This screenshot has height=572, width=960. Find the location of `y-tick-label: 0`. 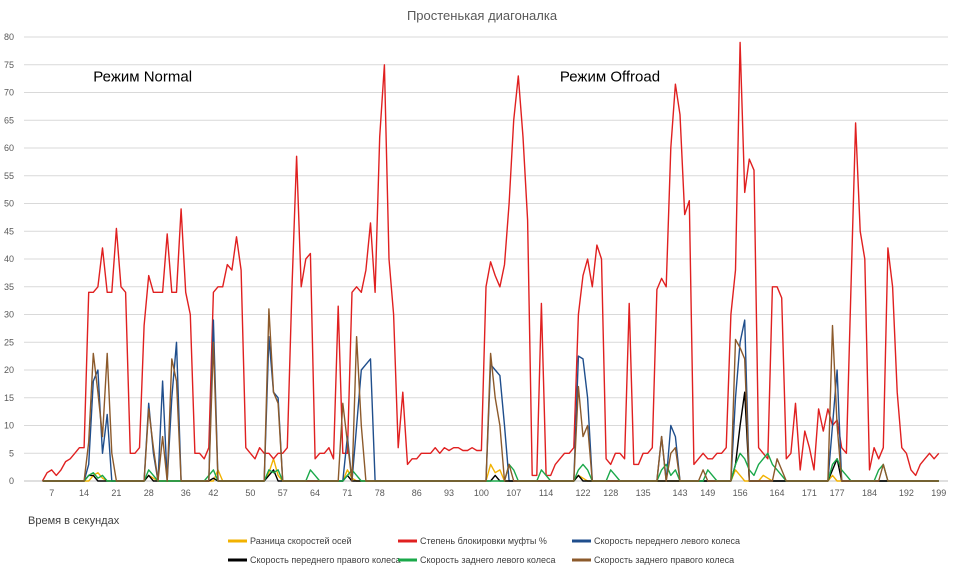

y-tick-label: 0 is located at coordinates (11, 481).